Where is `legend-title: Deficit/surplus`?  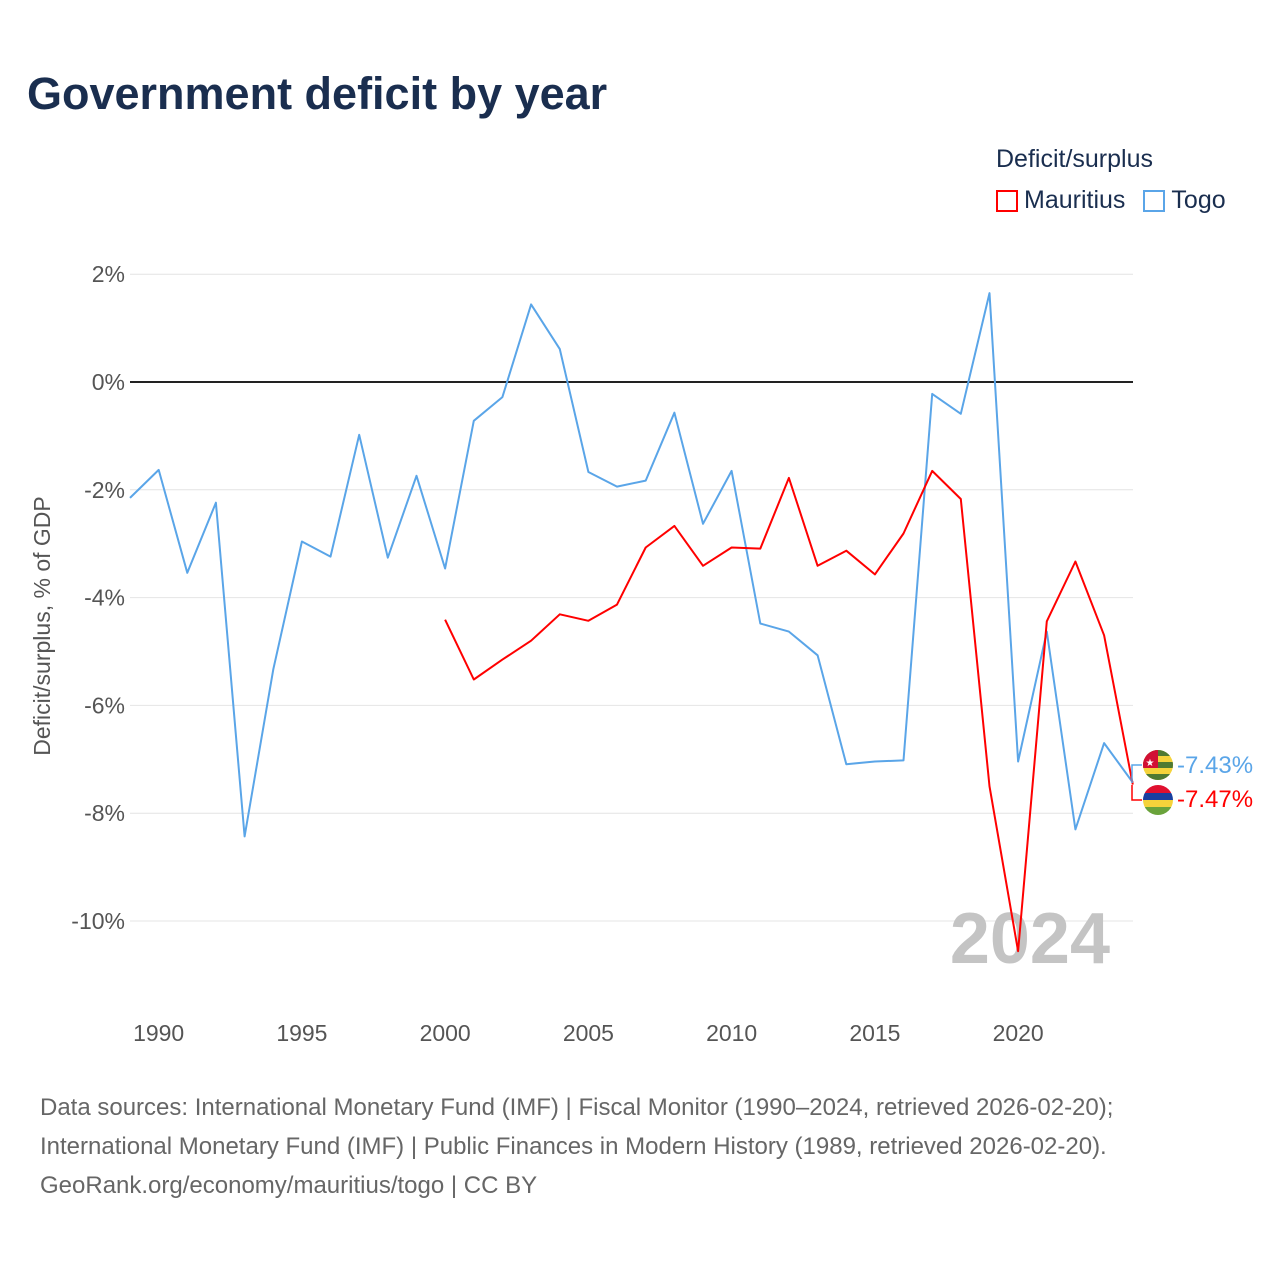 legend-title: Deficit/surplus is located at coordinates (1074, 159).